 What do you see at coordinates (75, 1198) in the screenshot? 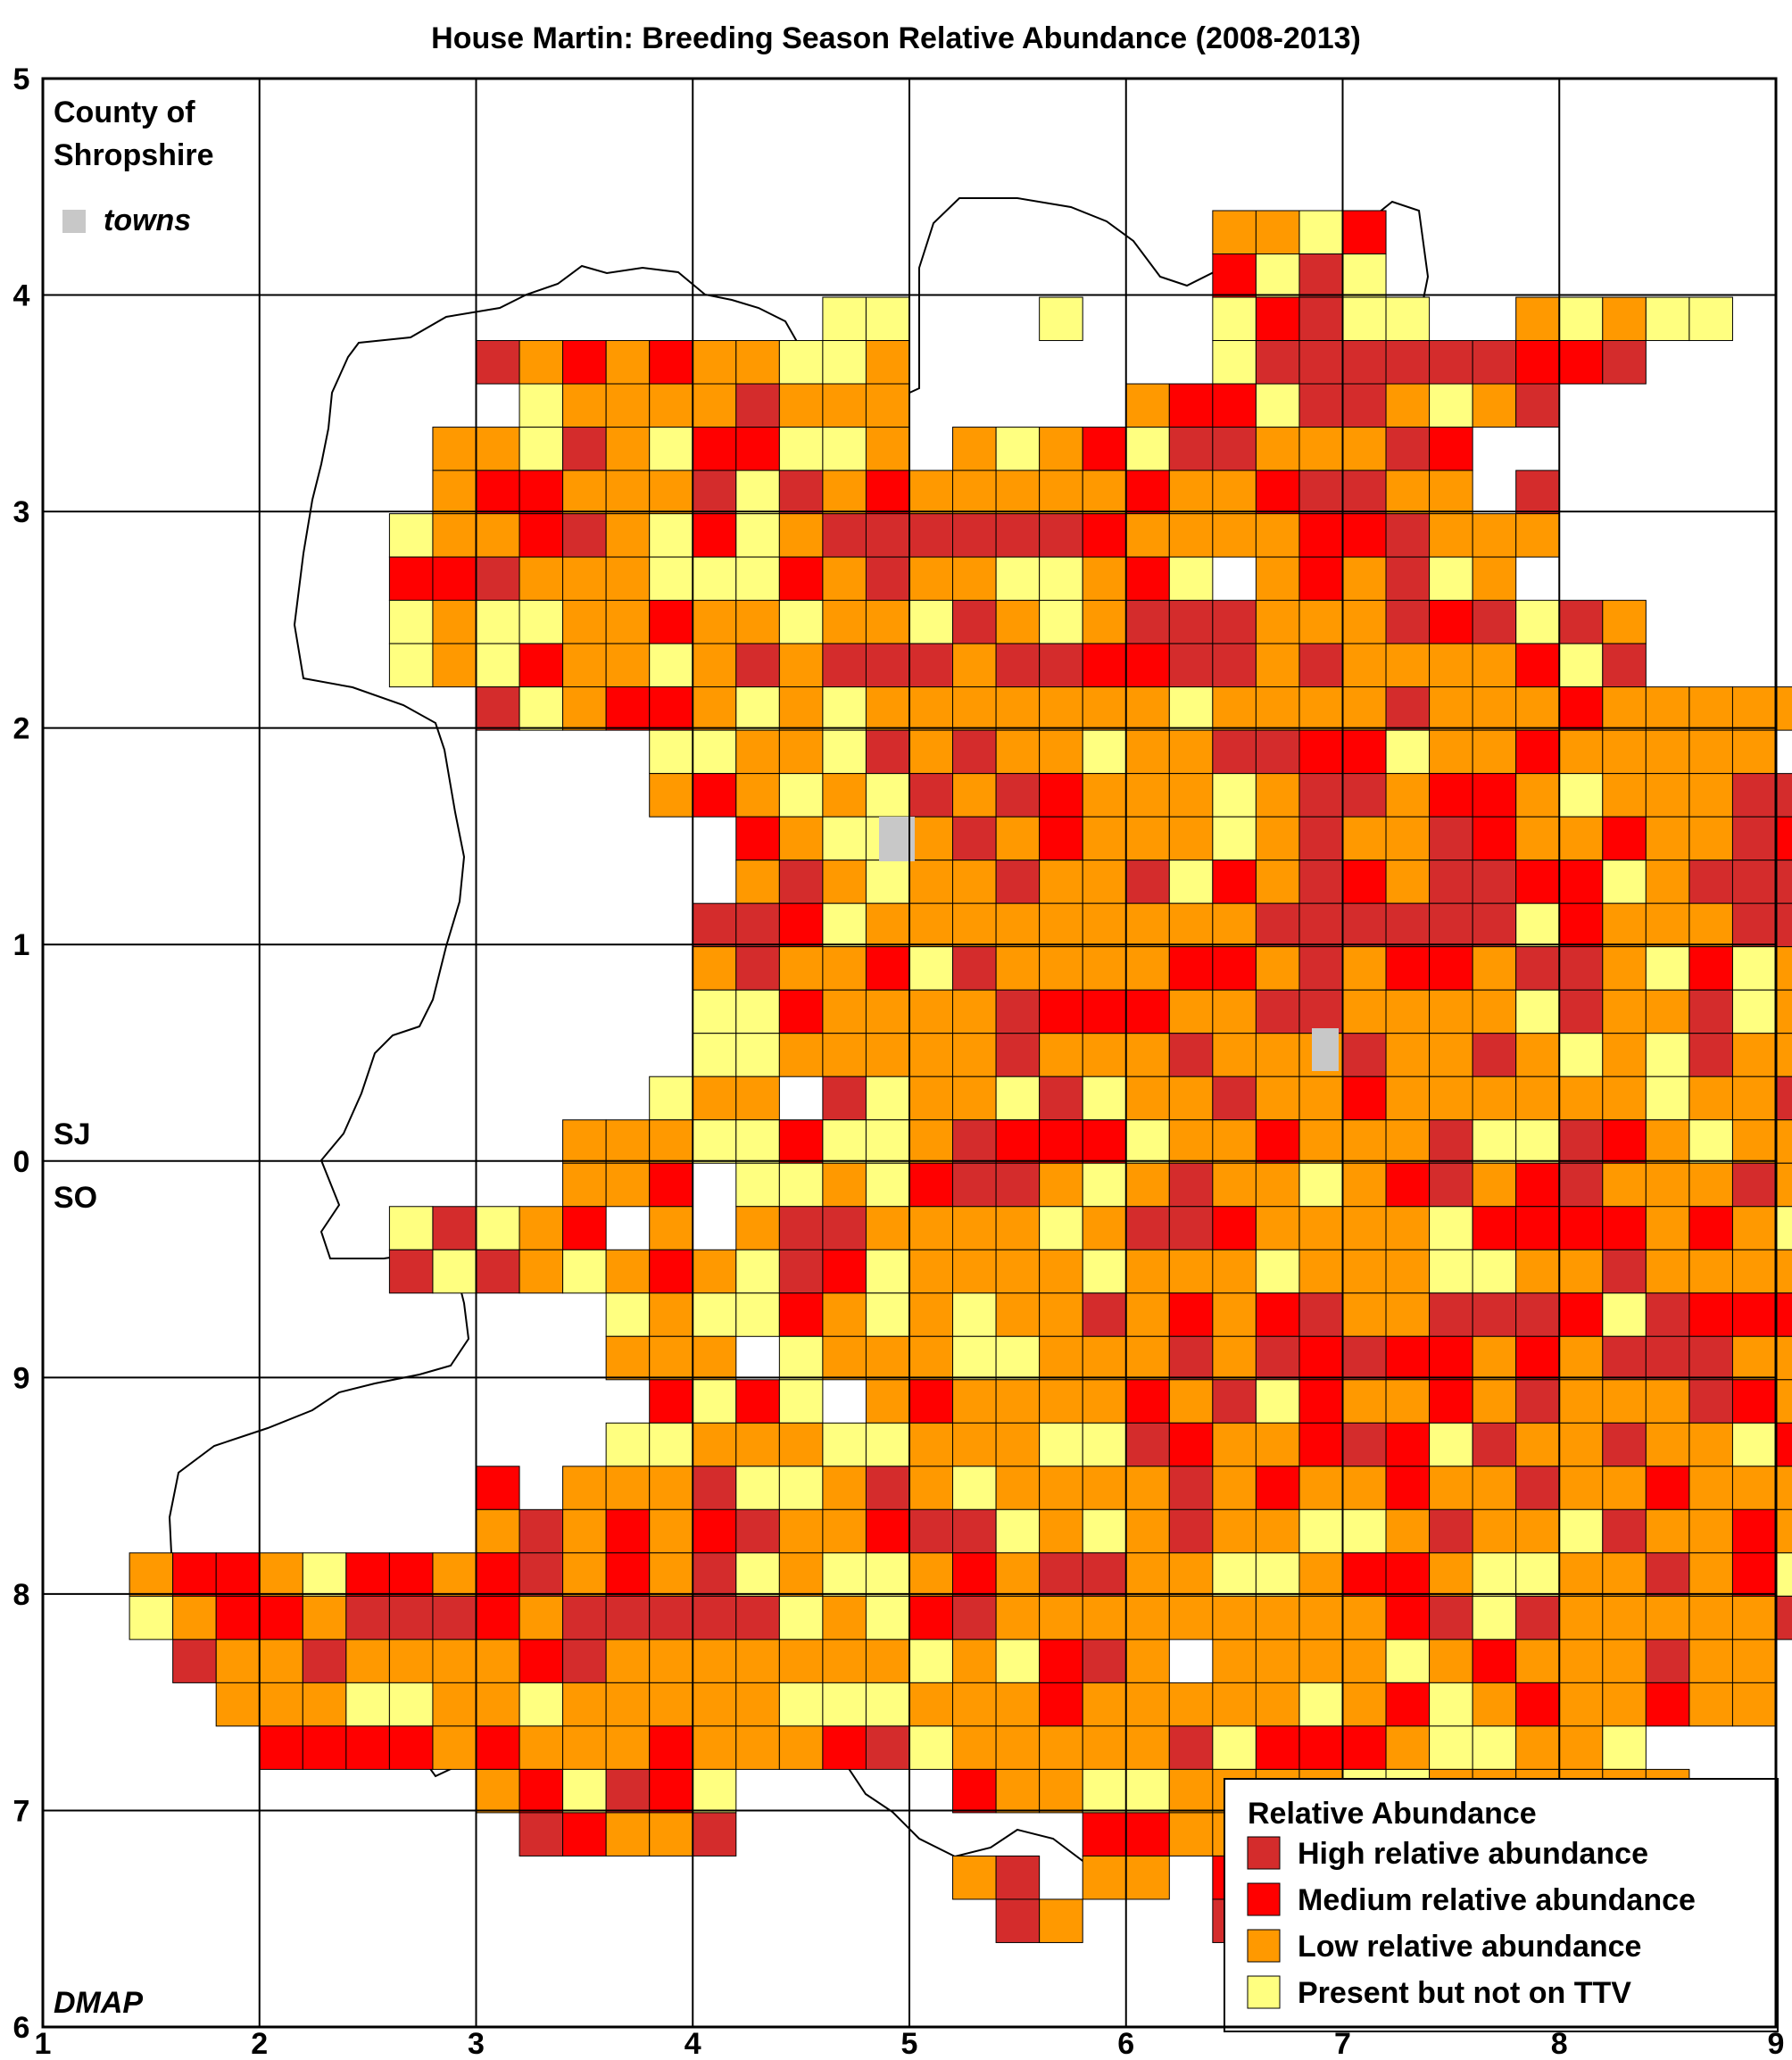
I see `grid-label-so: SO` at bounding box center [75, 1198].